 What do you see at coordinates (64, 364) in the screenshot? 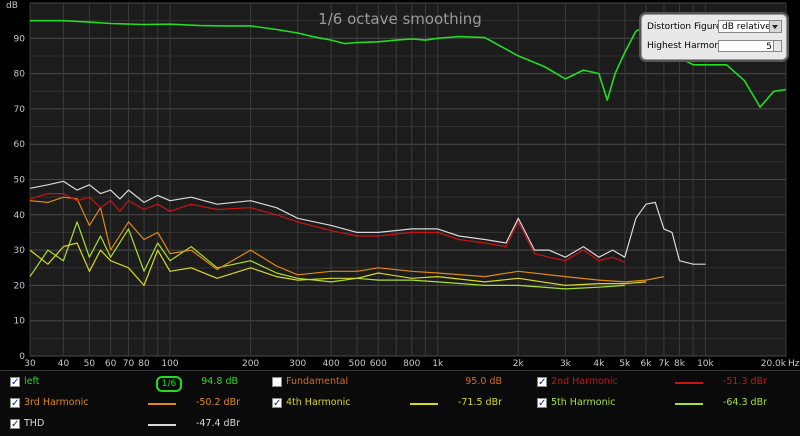
I see `x-tick-label: 40` at bounding box center [64, 364].